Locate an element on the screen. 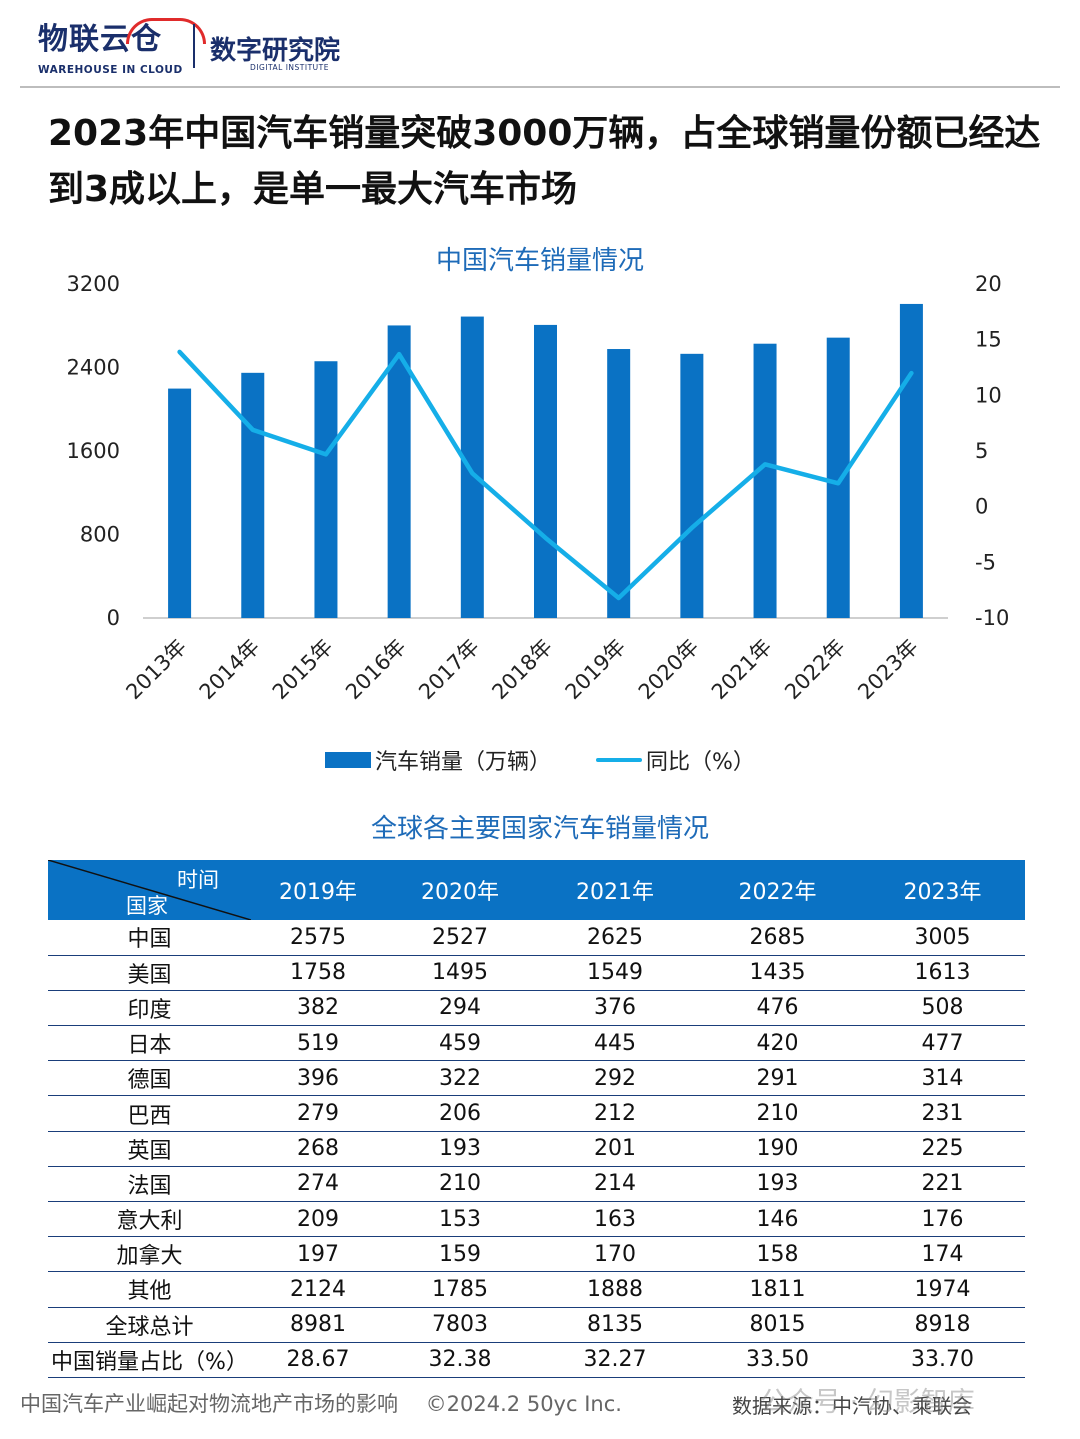 This screenshot has height=1439, width=1080. table-row: 意大利 209 153 163 146 176 is located at coordinates (536, 1219).